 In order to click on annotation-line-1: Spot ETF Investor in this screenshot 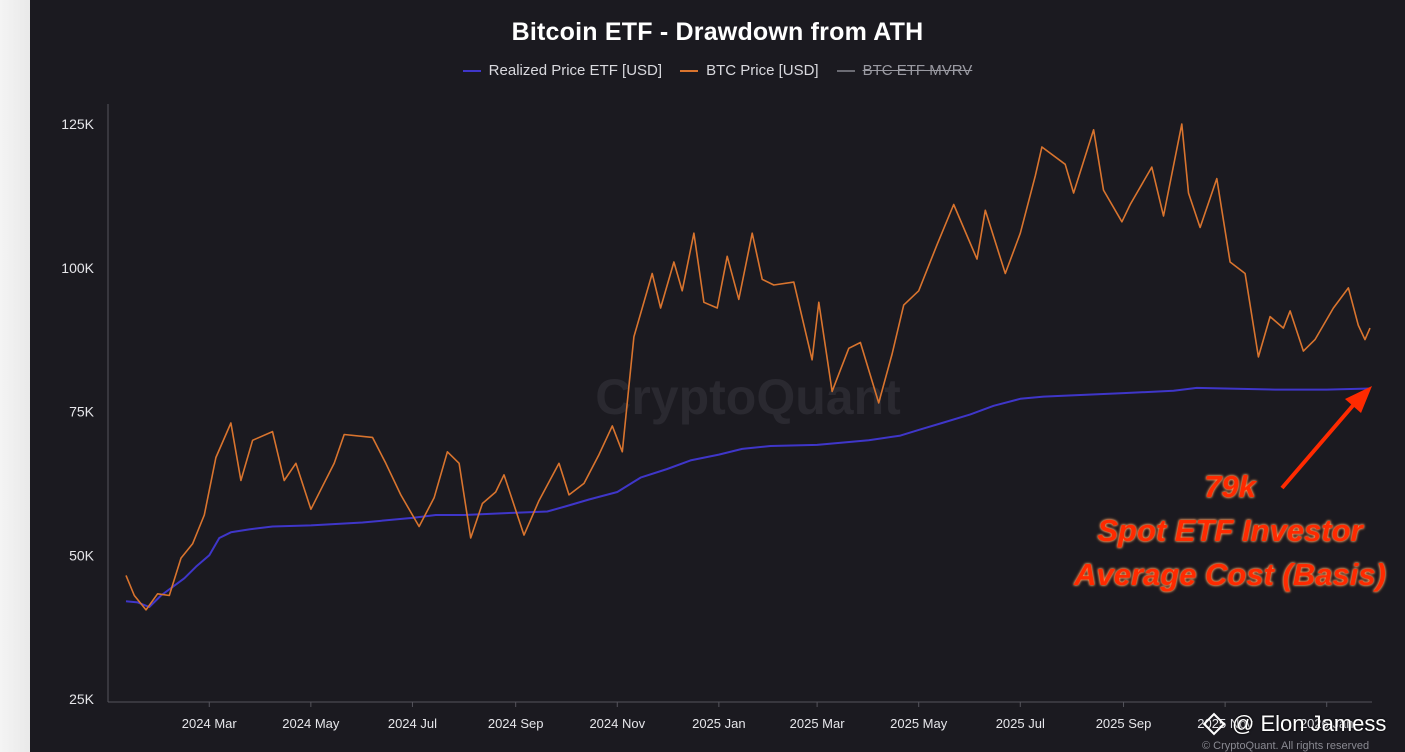, I will do `click(1230, 530)`.